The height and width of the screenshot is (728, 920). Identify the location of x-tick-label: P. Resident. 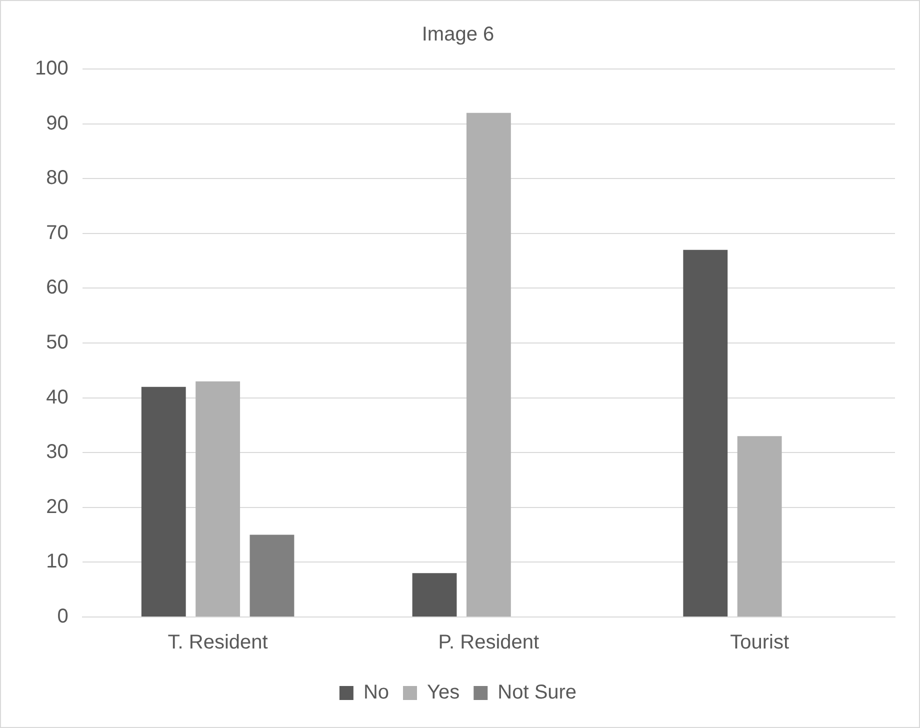
(489, 643).